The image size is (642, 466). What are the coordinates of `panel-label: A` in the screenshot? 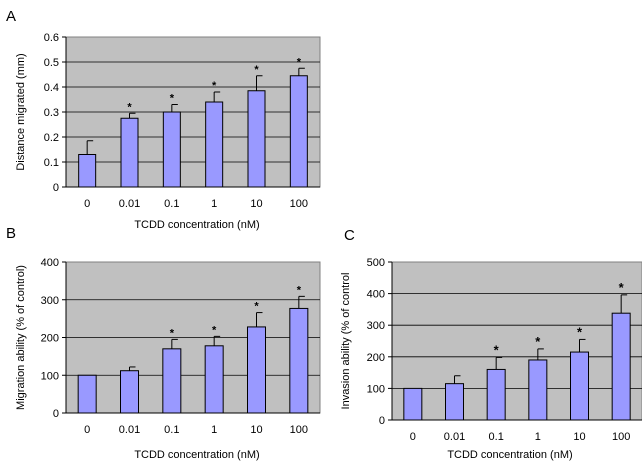 It's located at (11, 16).